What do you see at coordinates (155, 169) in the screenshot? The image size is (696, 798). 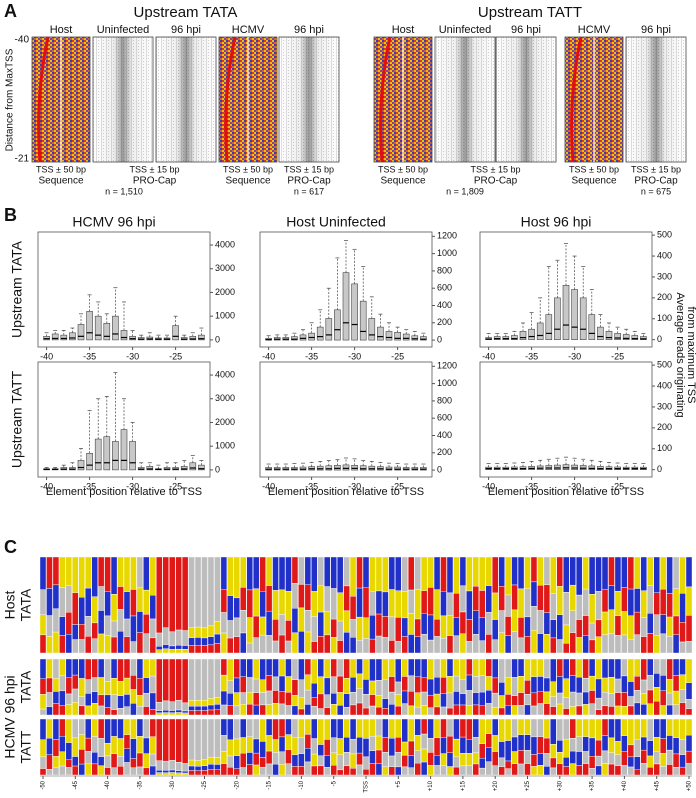 I see `footer-label: TSS ± 15 bp` at bounding box center [155, 169].